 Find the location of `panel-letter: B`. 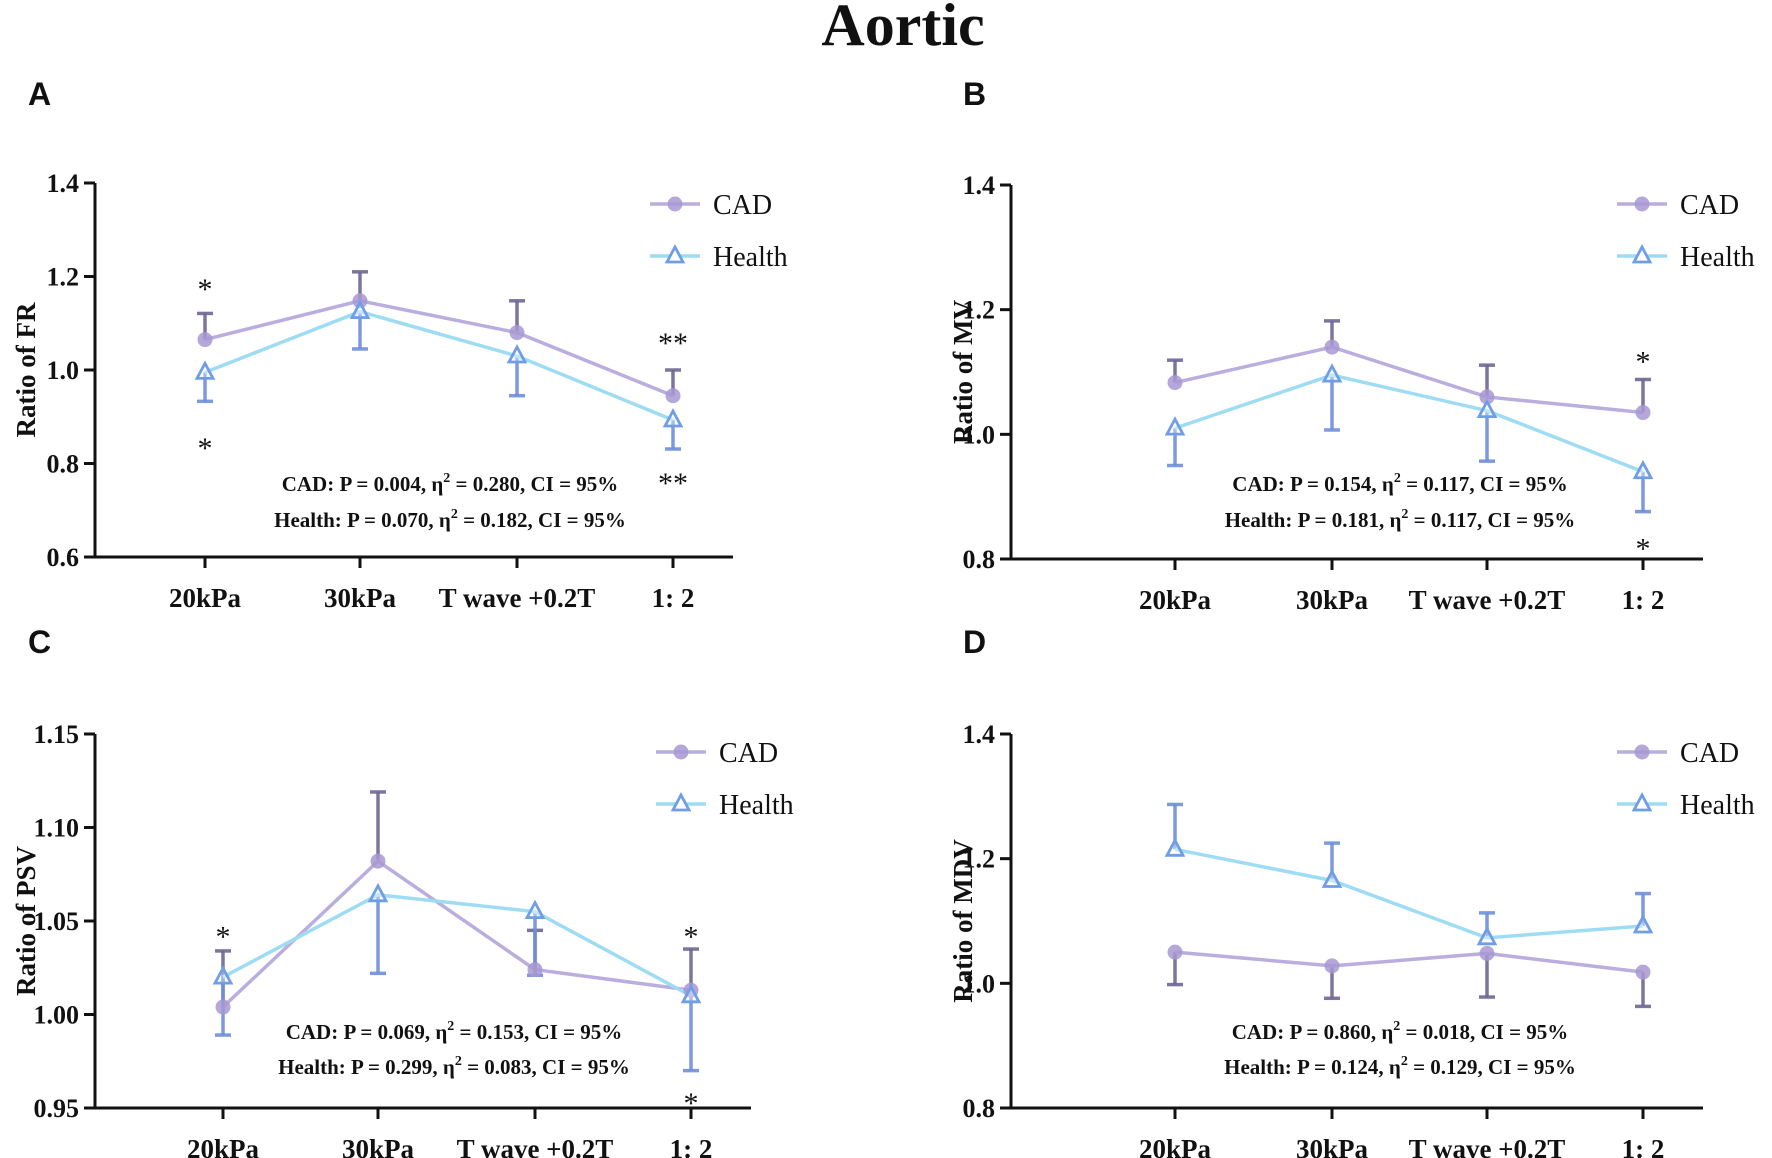

panel-letter: B is located at coordinates (974, 94).